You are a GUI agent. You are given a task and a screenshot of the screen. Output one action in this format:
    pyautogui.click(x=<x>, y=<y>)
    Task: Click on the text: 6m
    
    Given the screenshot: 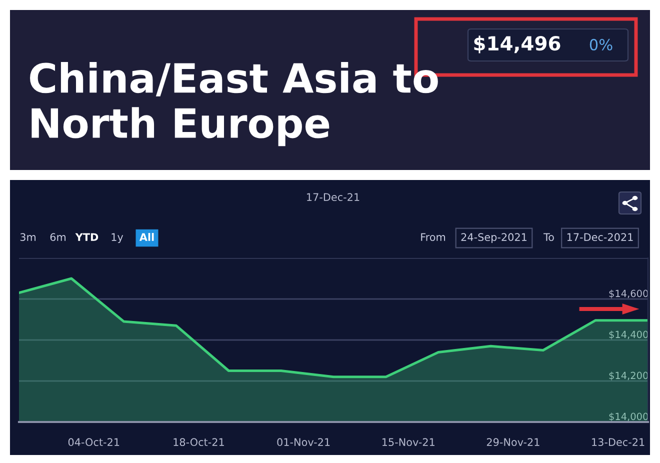 What is the action you would take?
    pyautogui.click(x=58, y=237)
    